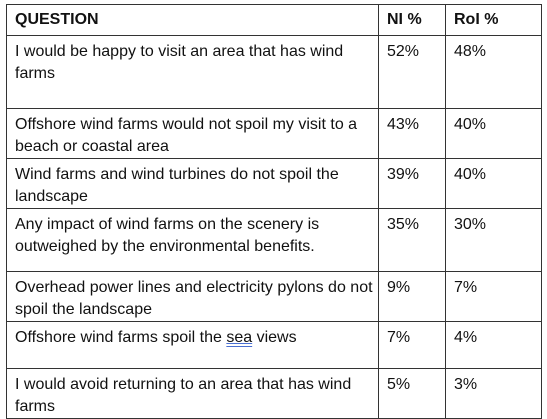  Describe the element at coordinates (493, 240) in the screenshot. I see `roi-percent-cell: 30%` at that location.